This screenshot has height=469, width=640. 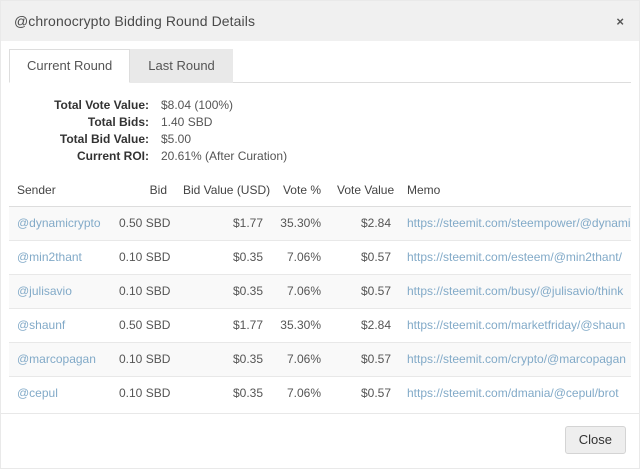 I want to click on summary-label: Total Bid Value:, so click(x=104, y=139).